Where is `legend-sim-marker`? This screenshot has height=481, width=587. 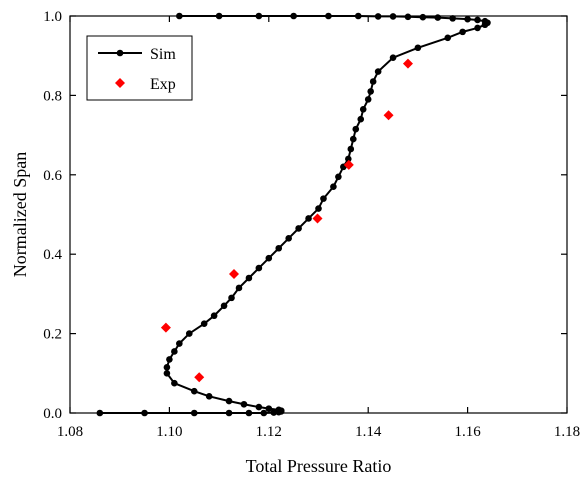
legend-sim-marker is located at coordinates (120, 53).